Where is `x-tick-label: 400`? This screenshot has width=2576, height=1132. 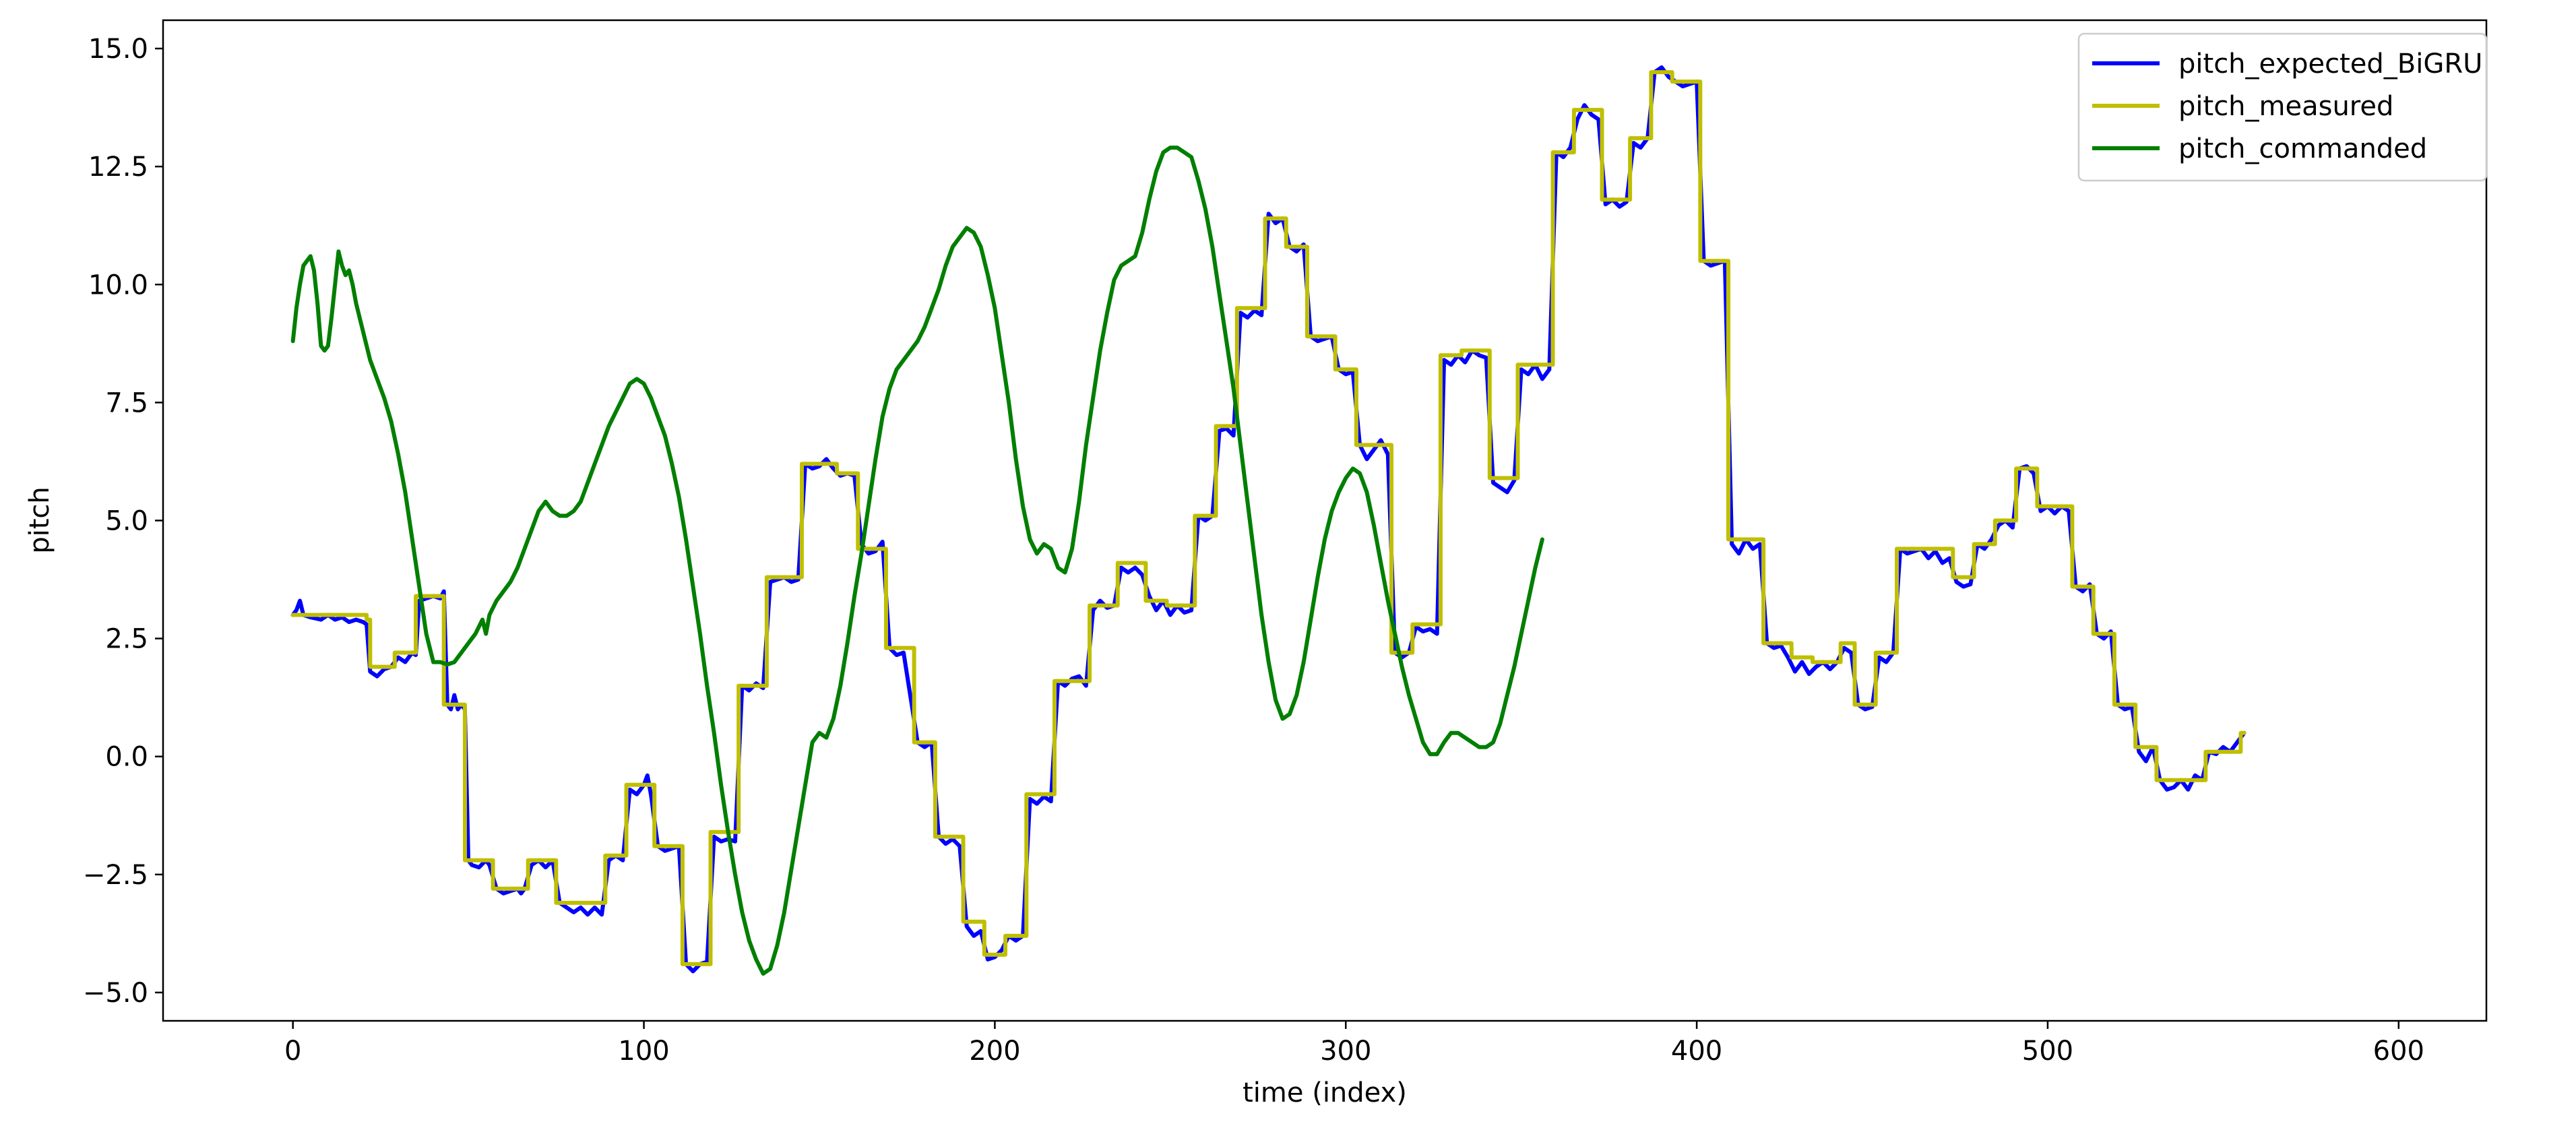
x-tick-label: 400 is located at coordinates (1696, 1052).